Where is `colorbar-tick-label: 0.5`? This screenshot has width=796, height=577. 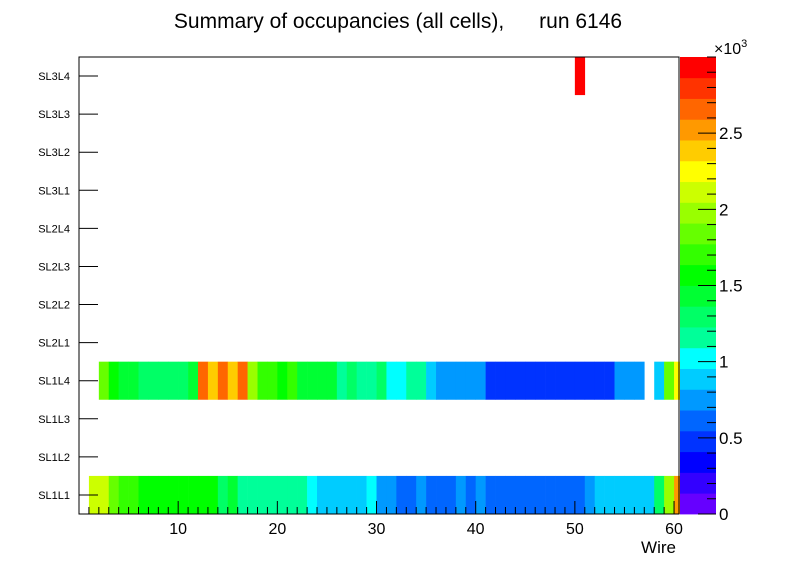
colorbar-tick-label: 0.5 is located at coordinates (731, 438).